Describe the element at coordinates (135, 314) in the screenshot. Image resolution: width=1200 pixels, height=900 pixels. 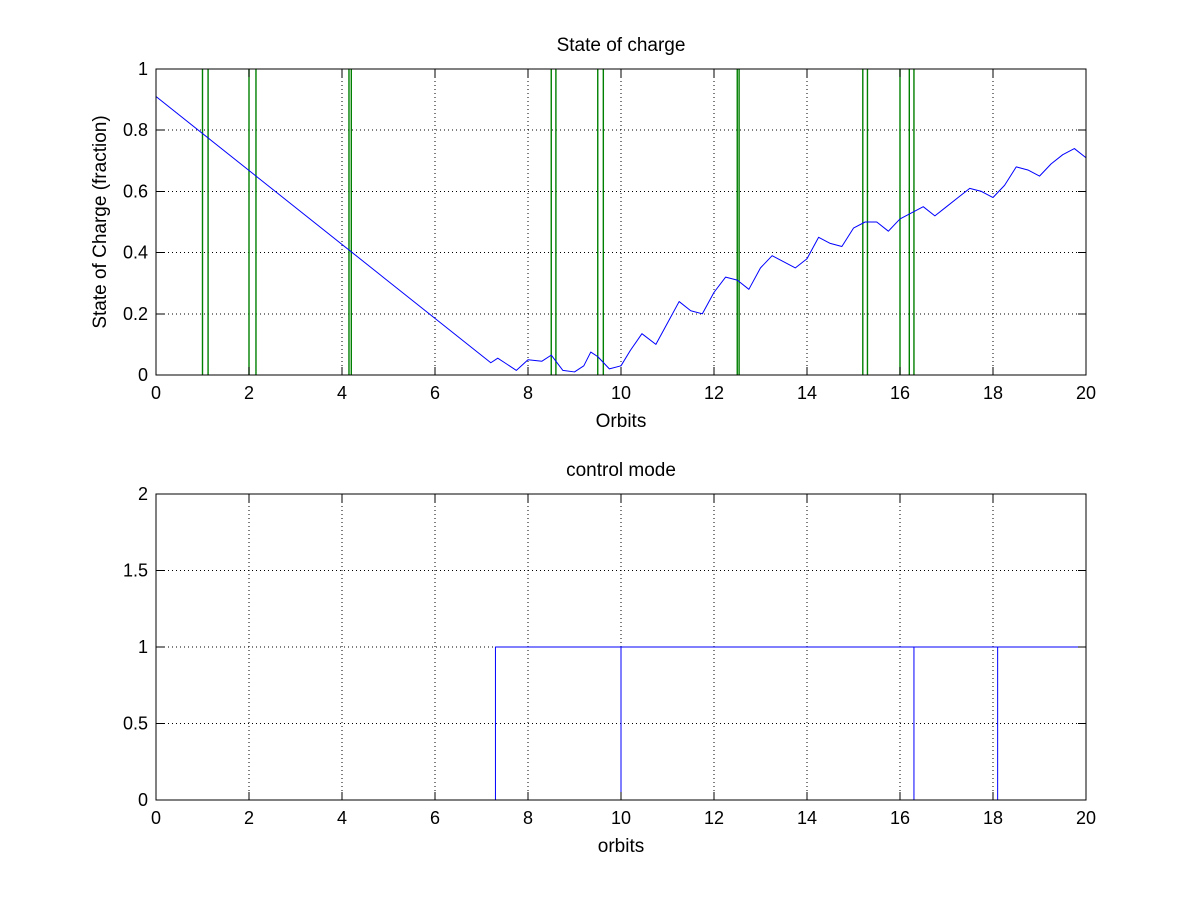
I see `y-tick-label: 0.2` at that location.